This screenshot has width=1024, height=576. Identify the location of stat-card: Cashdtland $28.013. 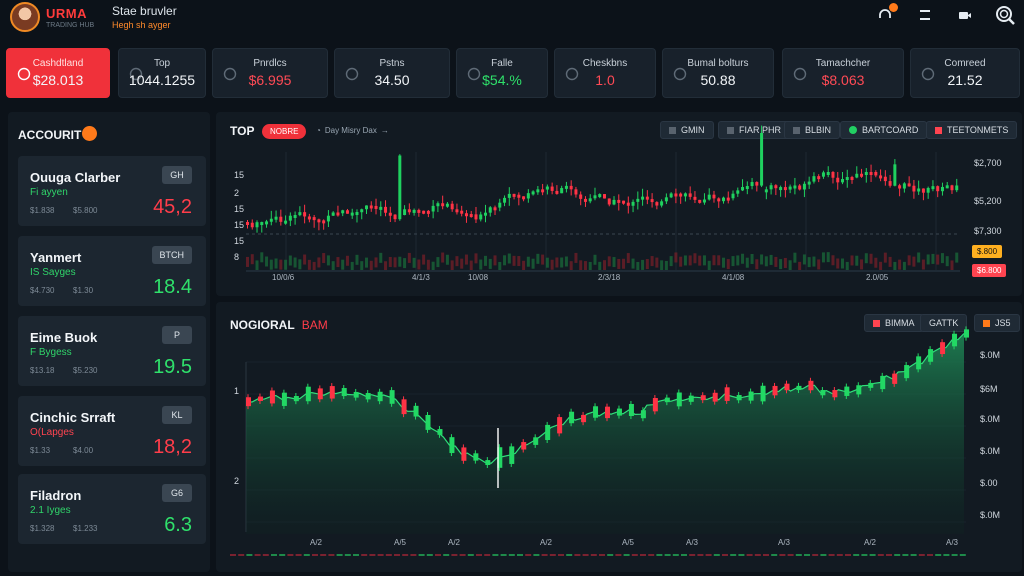
(58, 73).